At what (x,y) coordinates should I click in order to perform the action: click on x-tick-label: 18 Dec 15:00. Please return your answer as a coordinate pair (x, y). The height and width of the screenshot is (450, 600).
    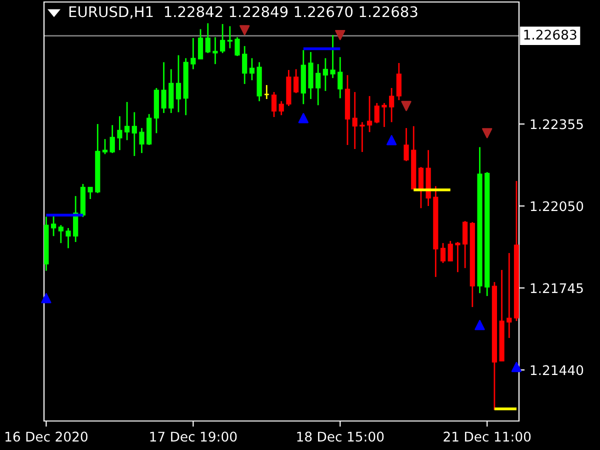
    Looking at the image, I should click on (340, 437).